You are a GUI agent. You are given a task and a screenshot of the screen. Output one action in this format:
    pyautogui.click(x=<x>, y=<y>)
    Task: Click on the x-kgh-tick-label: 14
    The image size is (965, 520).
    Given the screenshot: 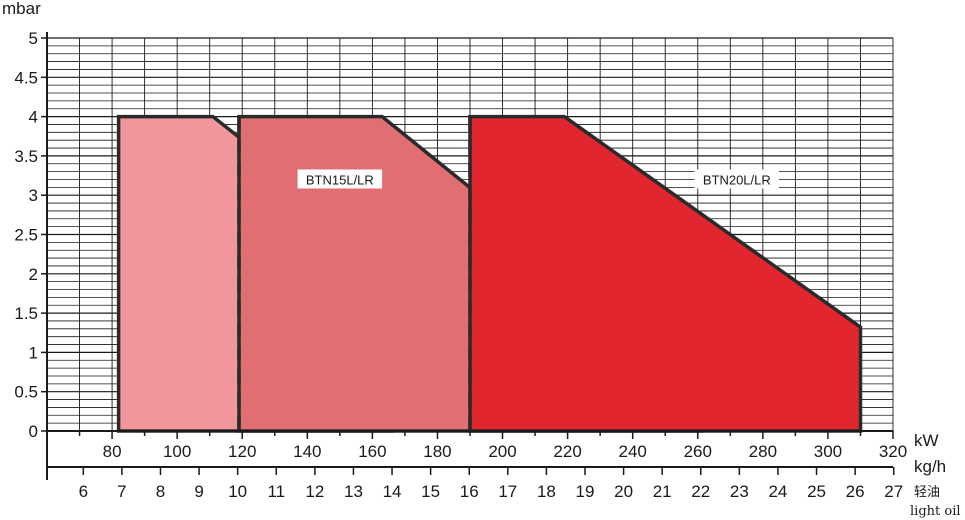 What is the action you would take?
    pyautogui.click(x=392, y=491)
    